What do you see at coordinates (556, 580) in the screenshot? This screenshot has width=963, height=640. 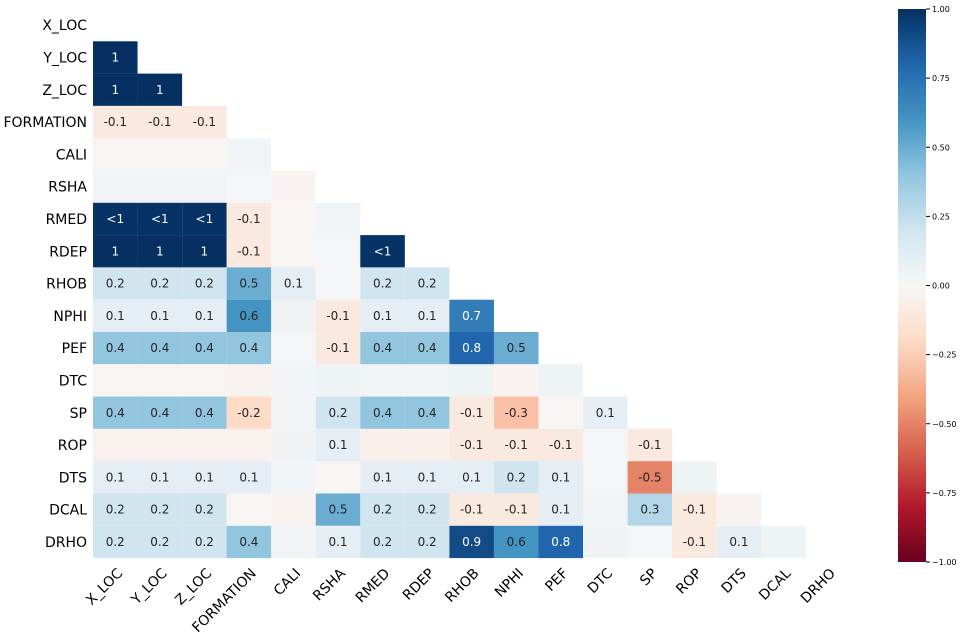 I see `column-label: PEF` at bounding box center [556, 580].